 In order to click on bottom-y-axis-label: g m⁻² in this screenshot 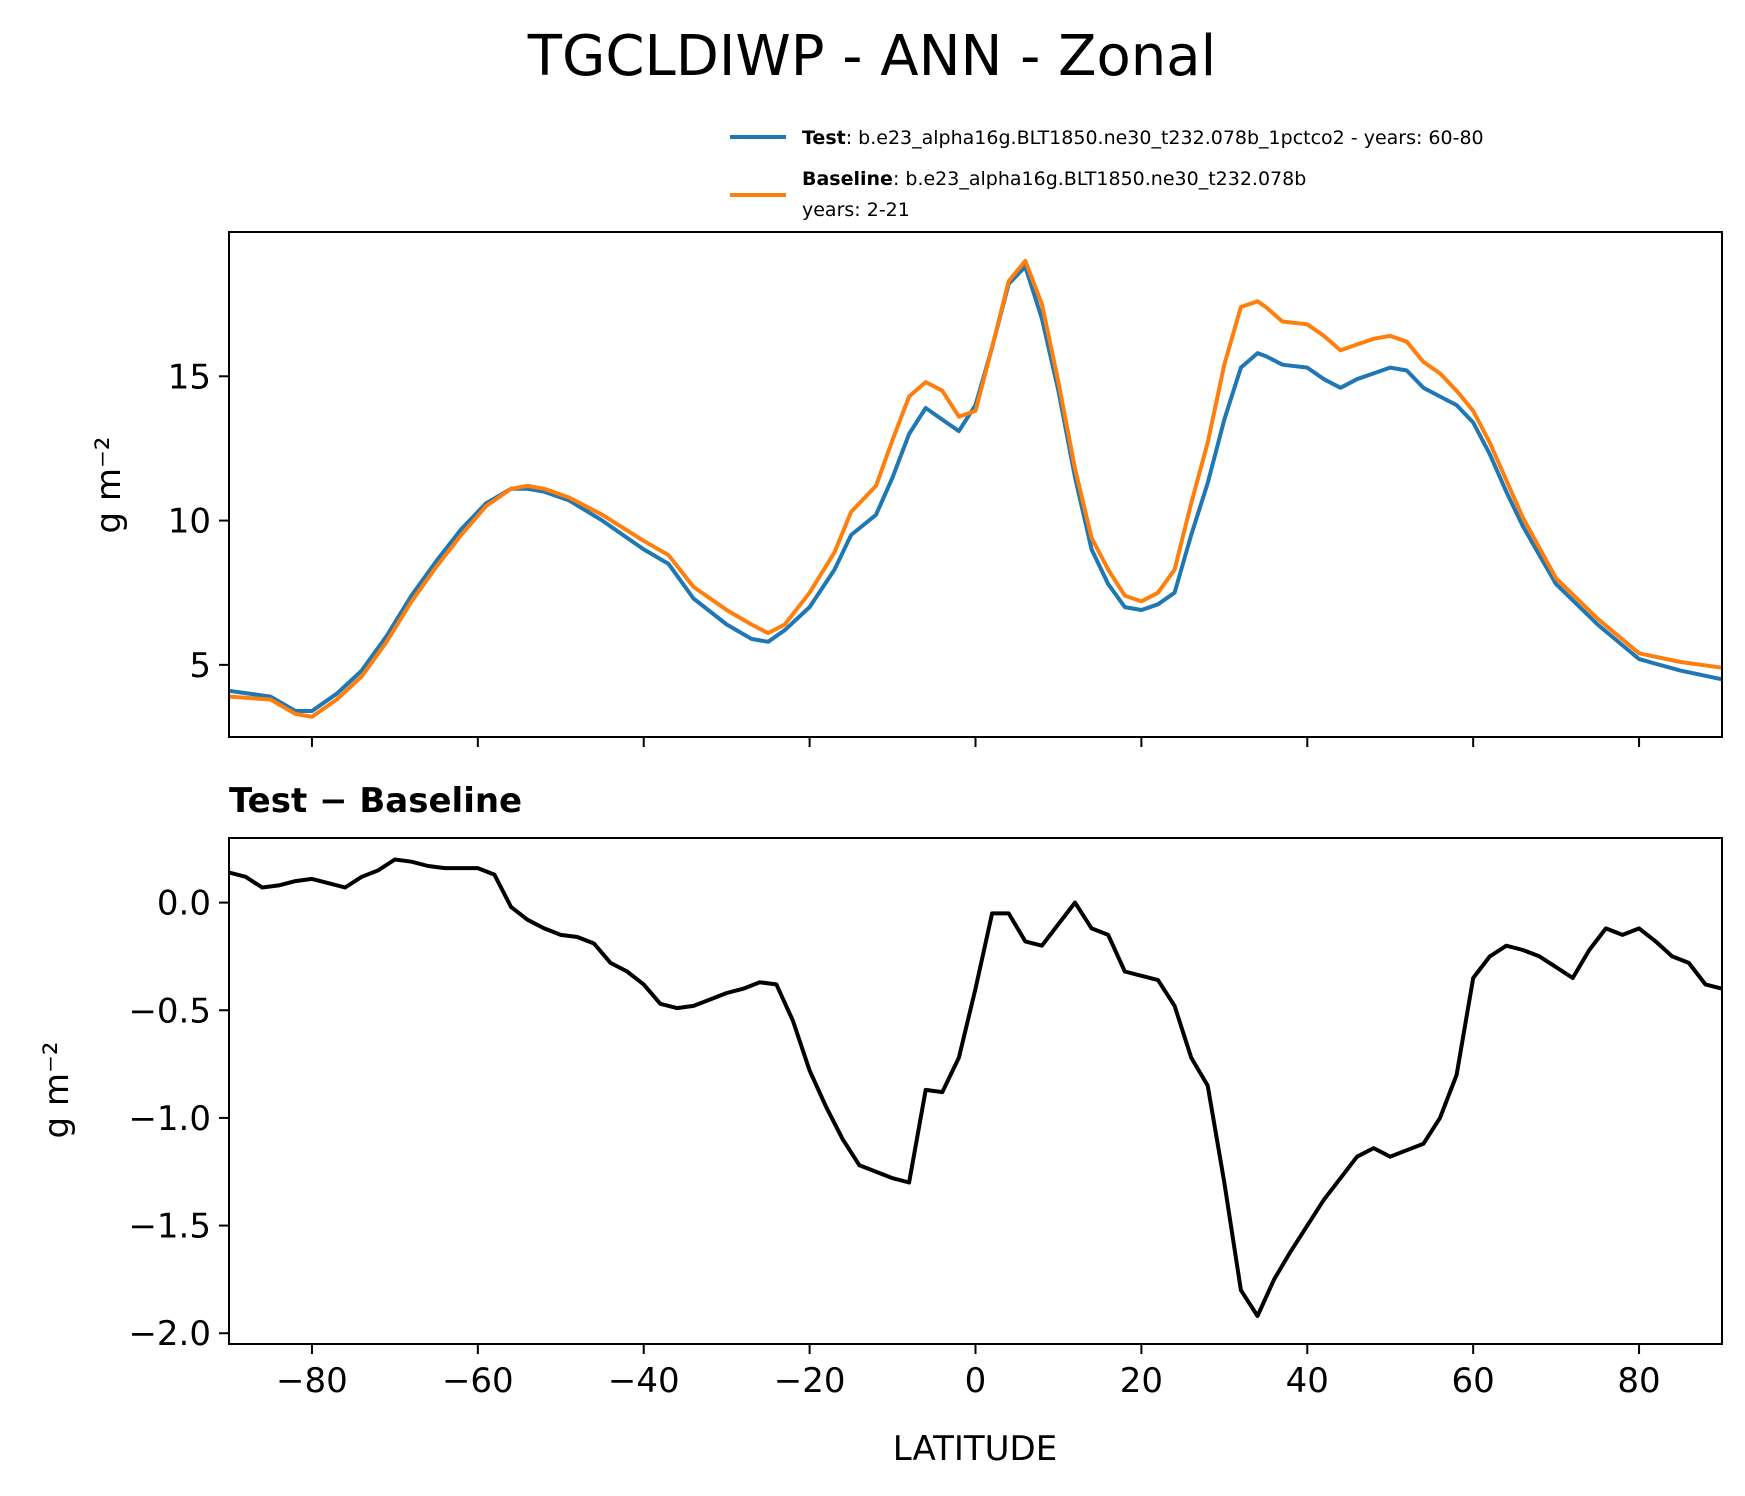, I will do `click(57, 1089)`.